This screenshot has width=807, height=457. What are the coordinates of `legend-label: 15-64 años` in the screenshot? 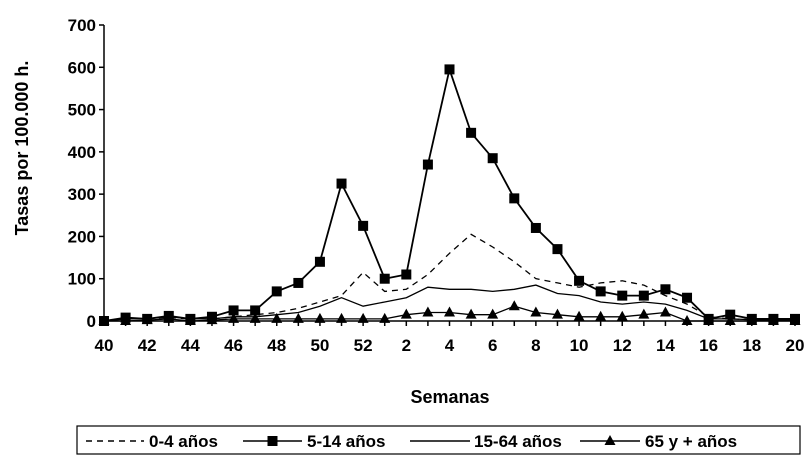 It's located at (518, 441).